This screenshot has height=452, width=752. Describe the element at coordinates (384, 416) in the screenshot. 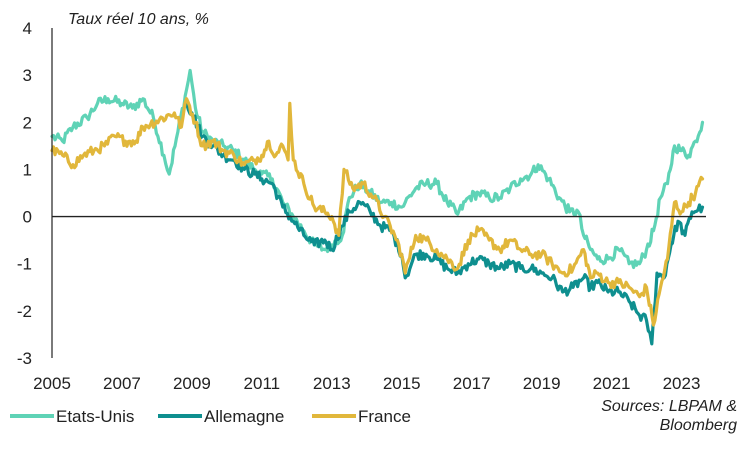

I see `legend-label-france: France` at that location.